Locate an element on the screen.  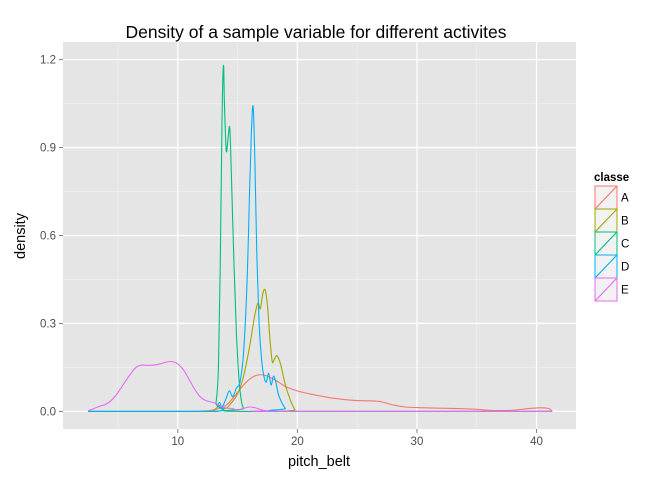
x-tick-label: 40 is located at coordinates (536, 442).